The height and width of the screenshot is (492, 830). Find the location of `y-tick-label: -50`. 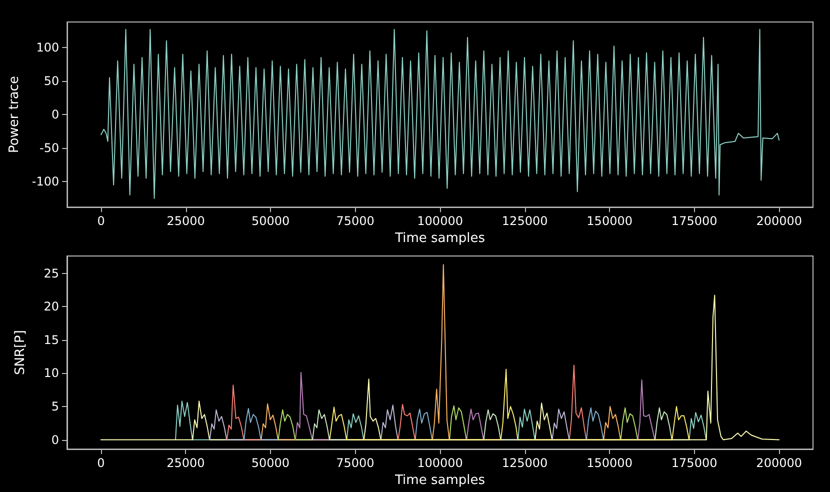

y-tick-label: -50 is located at coordinates (50, 148).